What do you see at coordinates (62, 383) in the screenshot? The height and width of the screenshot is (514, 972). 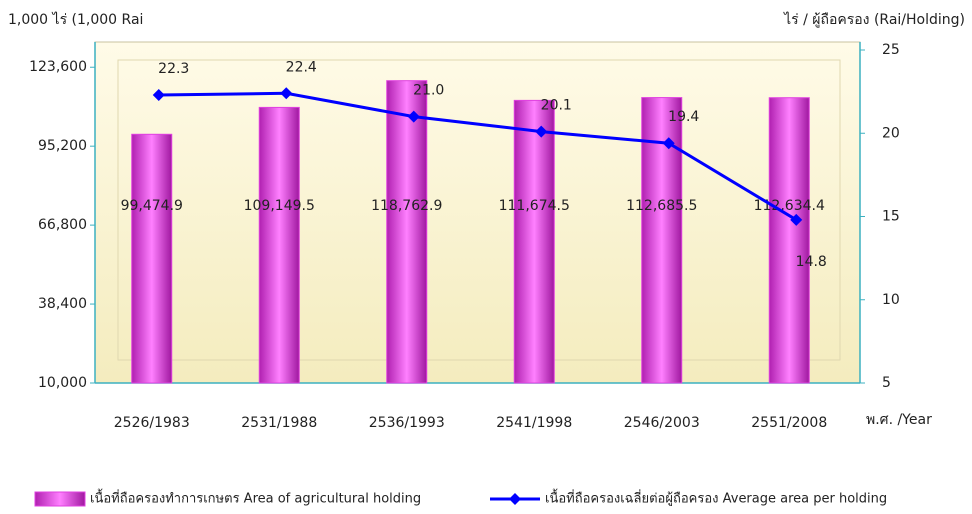 I see `y-tick-label: 10,000` at bounding box center [62, 383].